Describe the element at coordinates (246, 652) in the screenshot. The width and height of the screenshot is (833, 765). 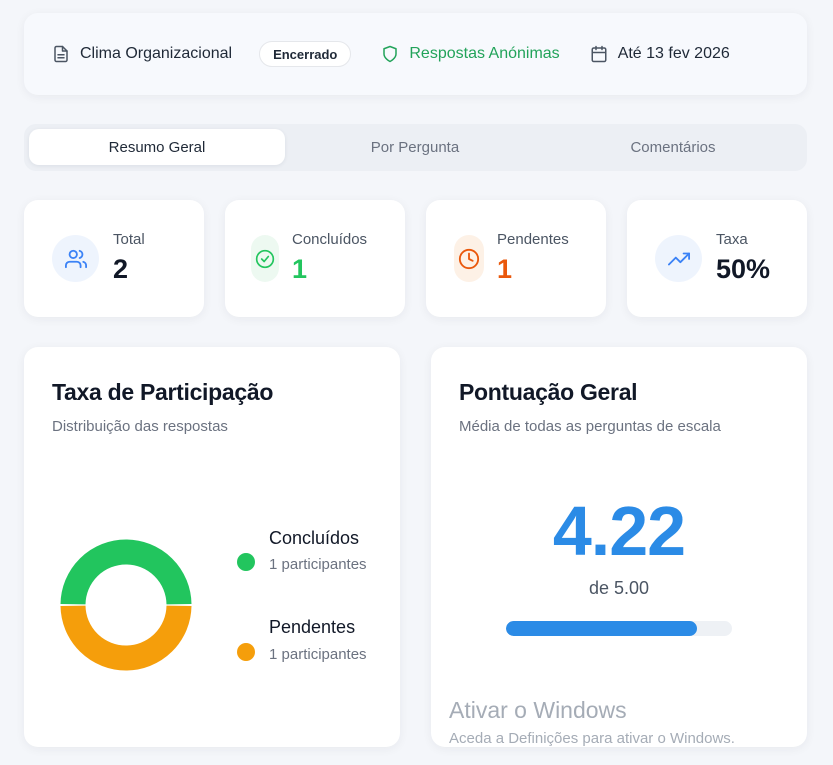
I see `legend-dot-pendentes` at that location.